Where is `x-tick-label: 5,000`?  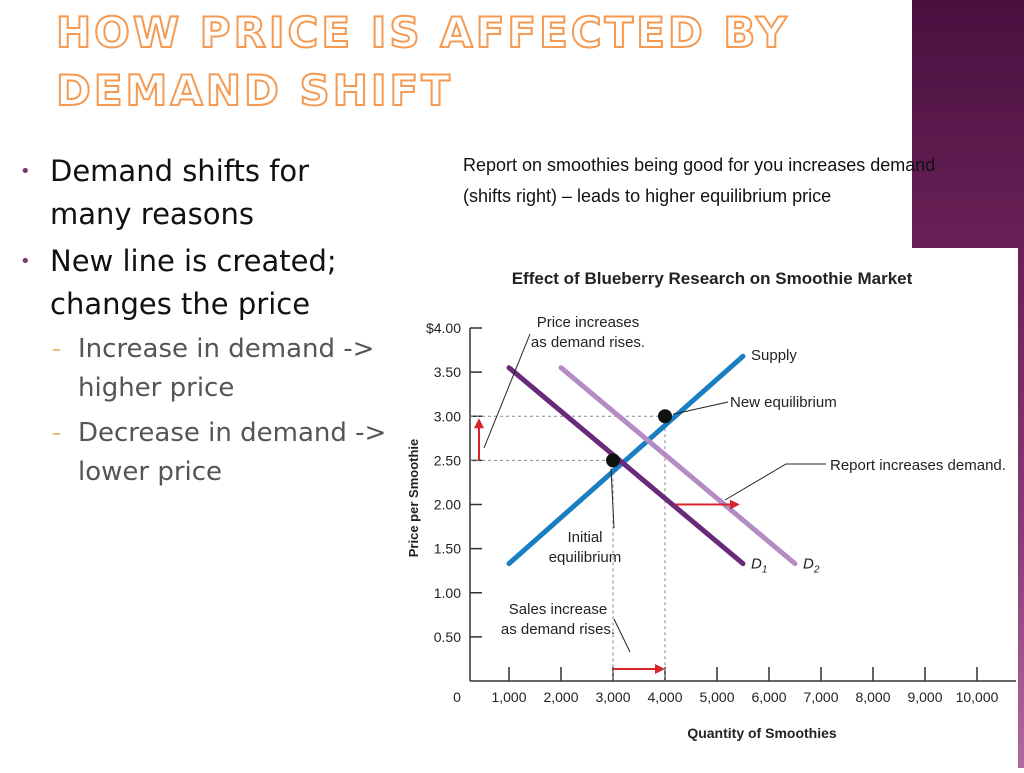 x-tick-label: 5,000 is located at coordinates (716, 697).